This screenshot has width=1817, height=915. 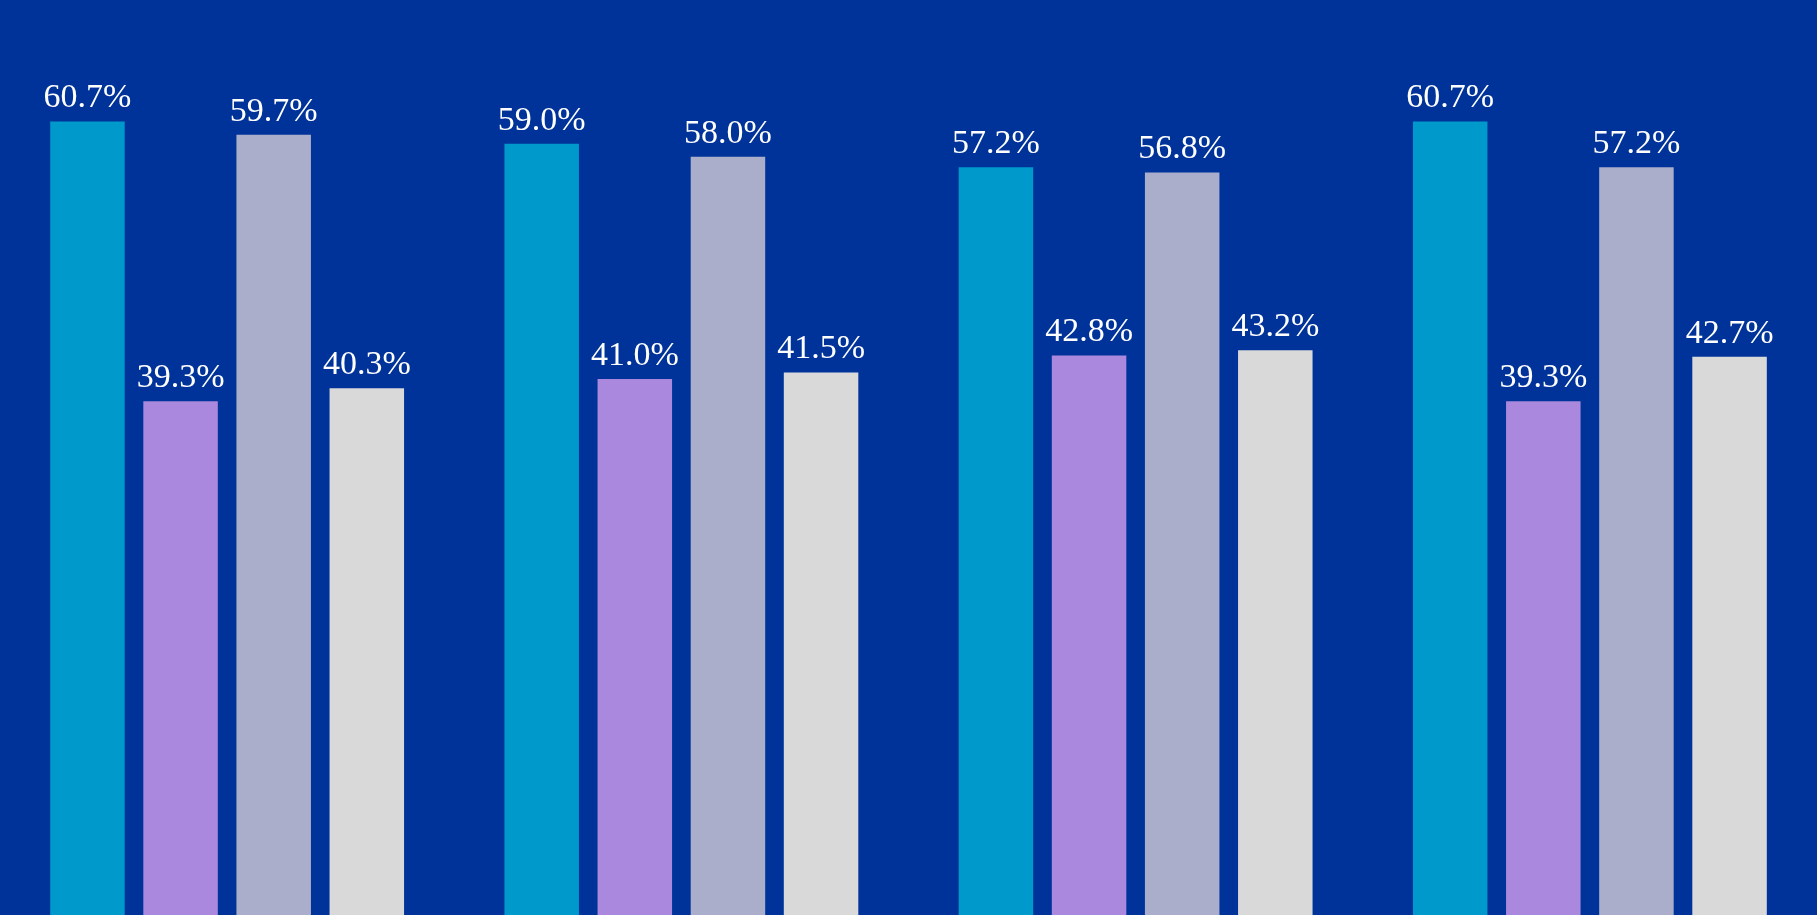 What do you see at coordinates (821, 347) in the screenshot?
I see `data-label: 41.5%` at bounding box center [821, 347].